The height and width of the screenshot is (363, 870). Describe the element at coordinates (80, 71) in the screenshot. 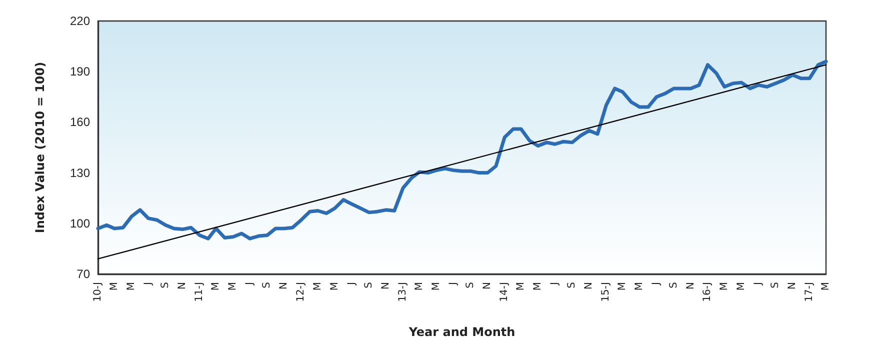

I see `y-tick-label: 190` at that location.